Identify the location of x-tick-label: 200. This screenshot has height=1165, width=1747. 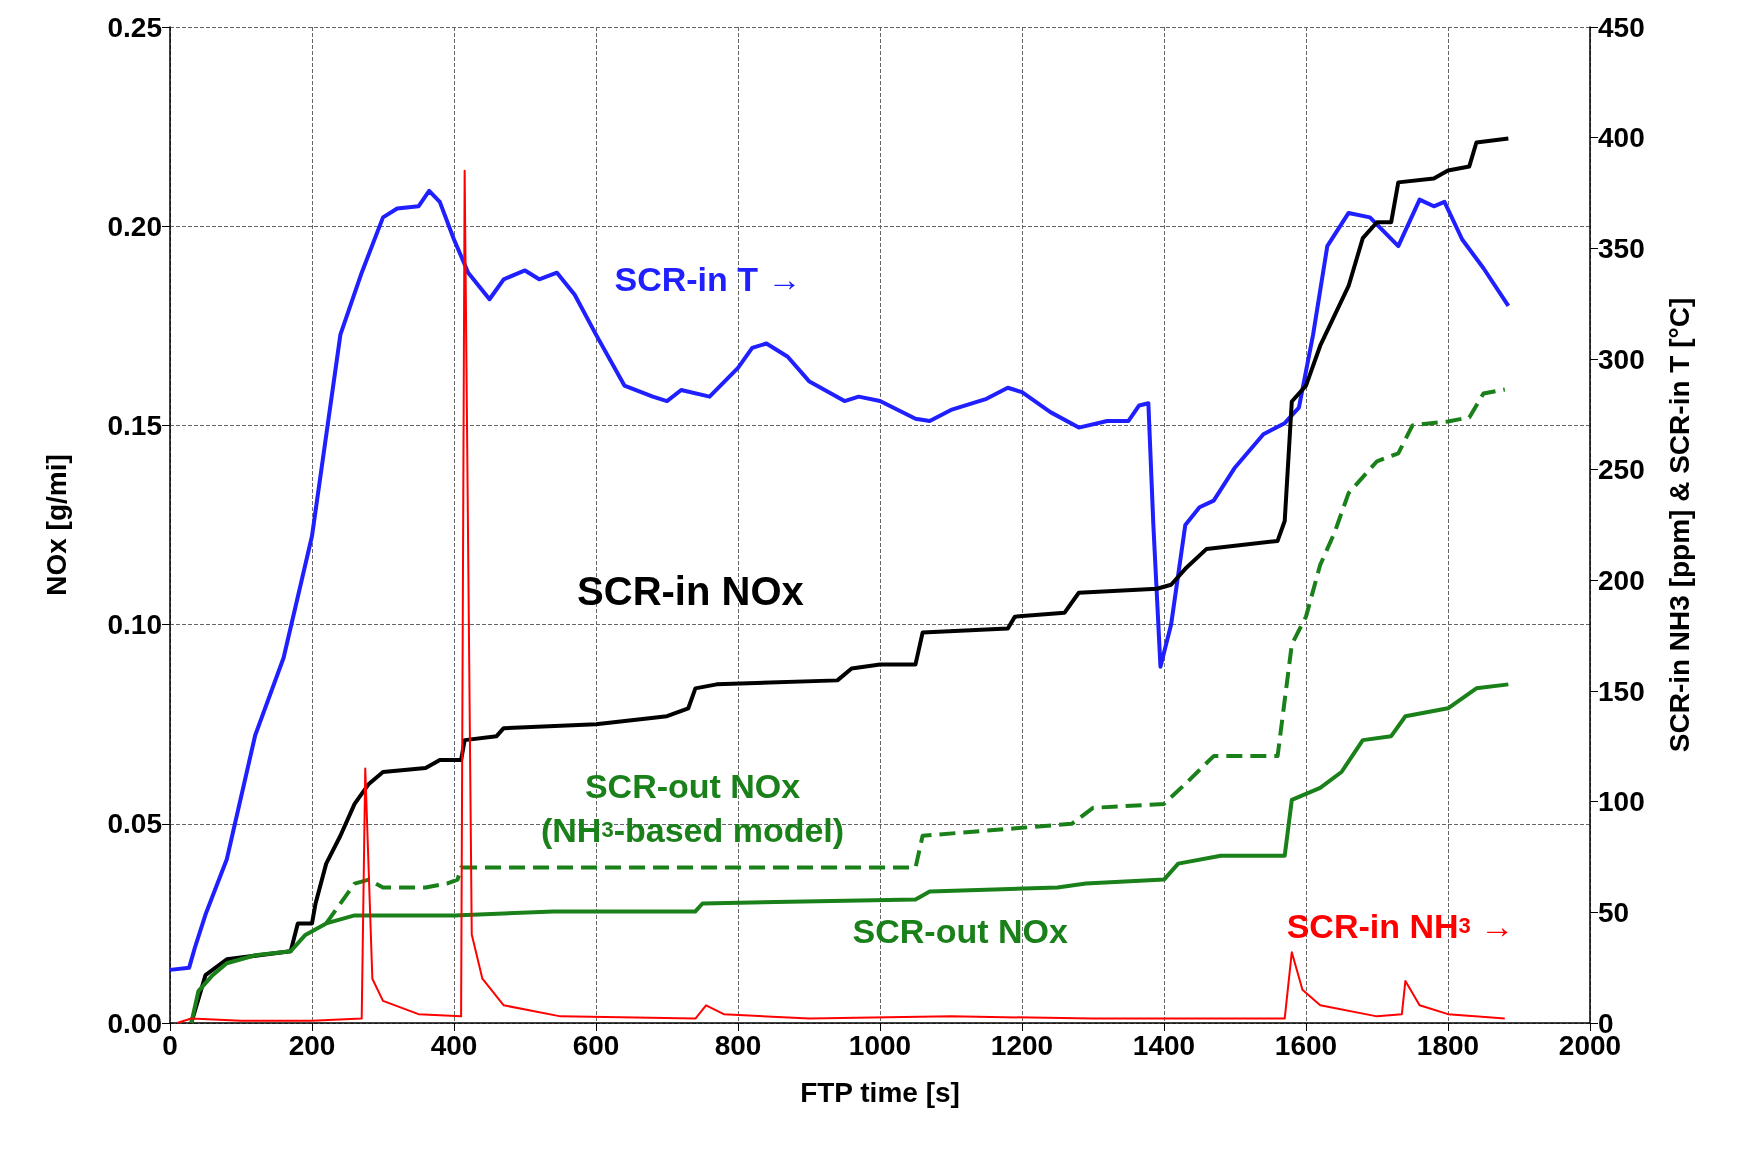
(312, 1045).